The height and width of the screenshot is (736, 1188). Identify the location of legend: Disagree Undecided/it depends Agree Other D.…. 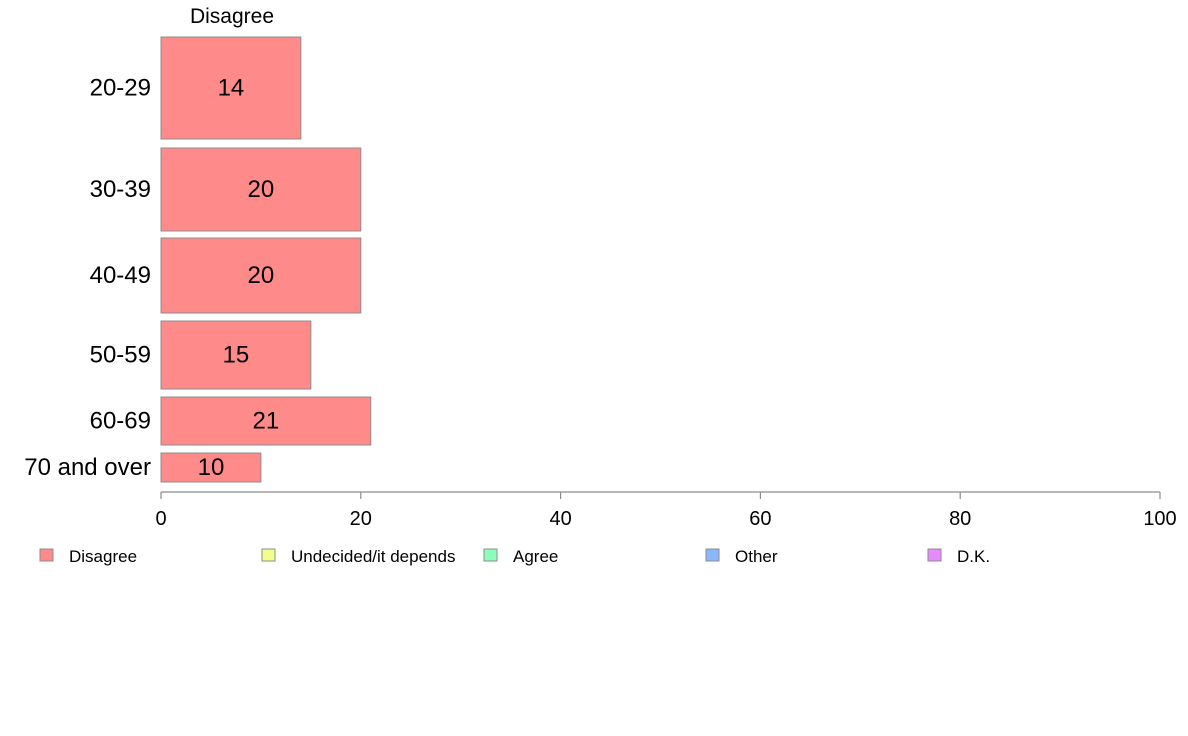
(514, 556).